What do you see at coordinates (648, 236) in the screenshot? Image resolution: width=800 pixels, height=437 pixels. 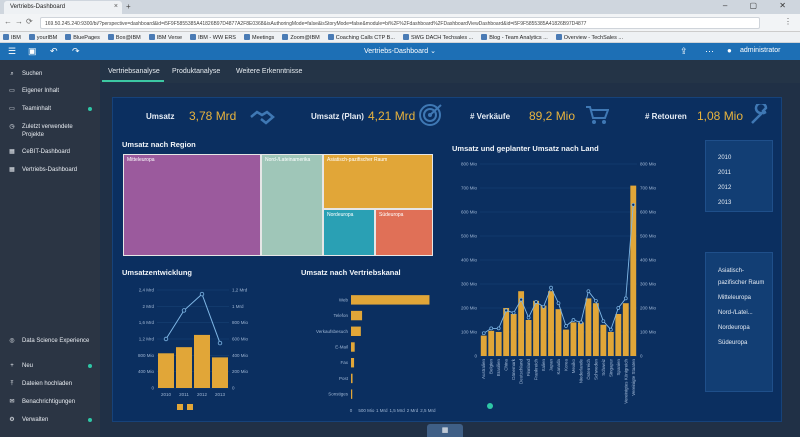 I see `y2-tick-label: 500 Mio` at bounding box center [648, 236].